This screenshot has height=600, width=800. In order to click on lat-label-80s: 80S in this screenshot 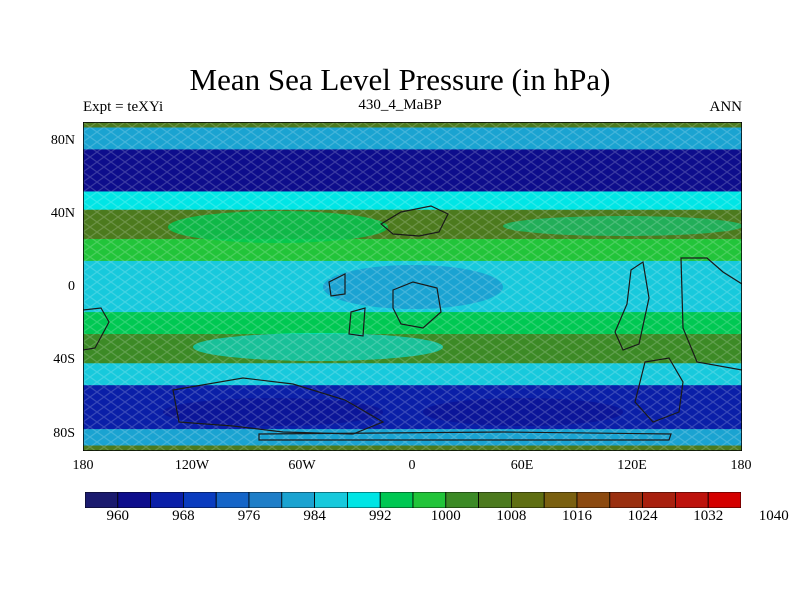, I will do `click(64, 433)`.